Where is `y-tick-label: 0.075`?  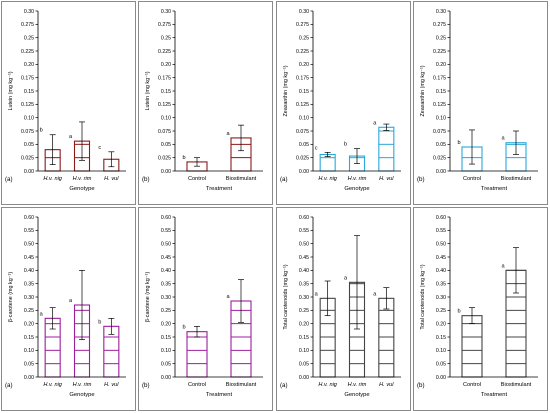
y-tick-label: 0.075 is located at coordinates (27, 132).